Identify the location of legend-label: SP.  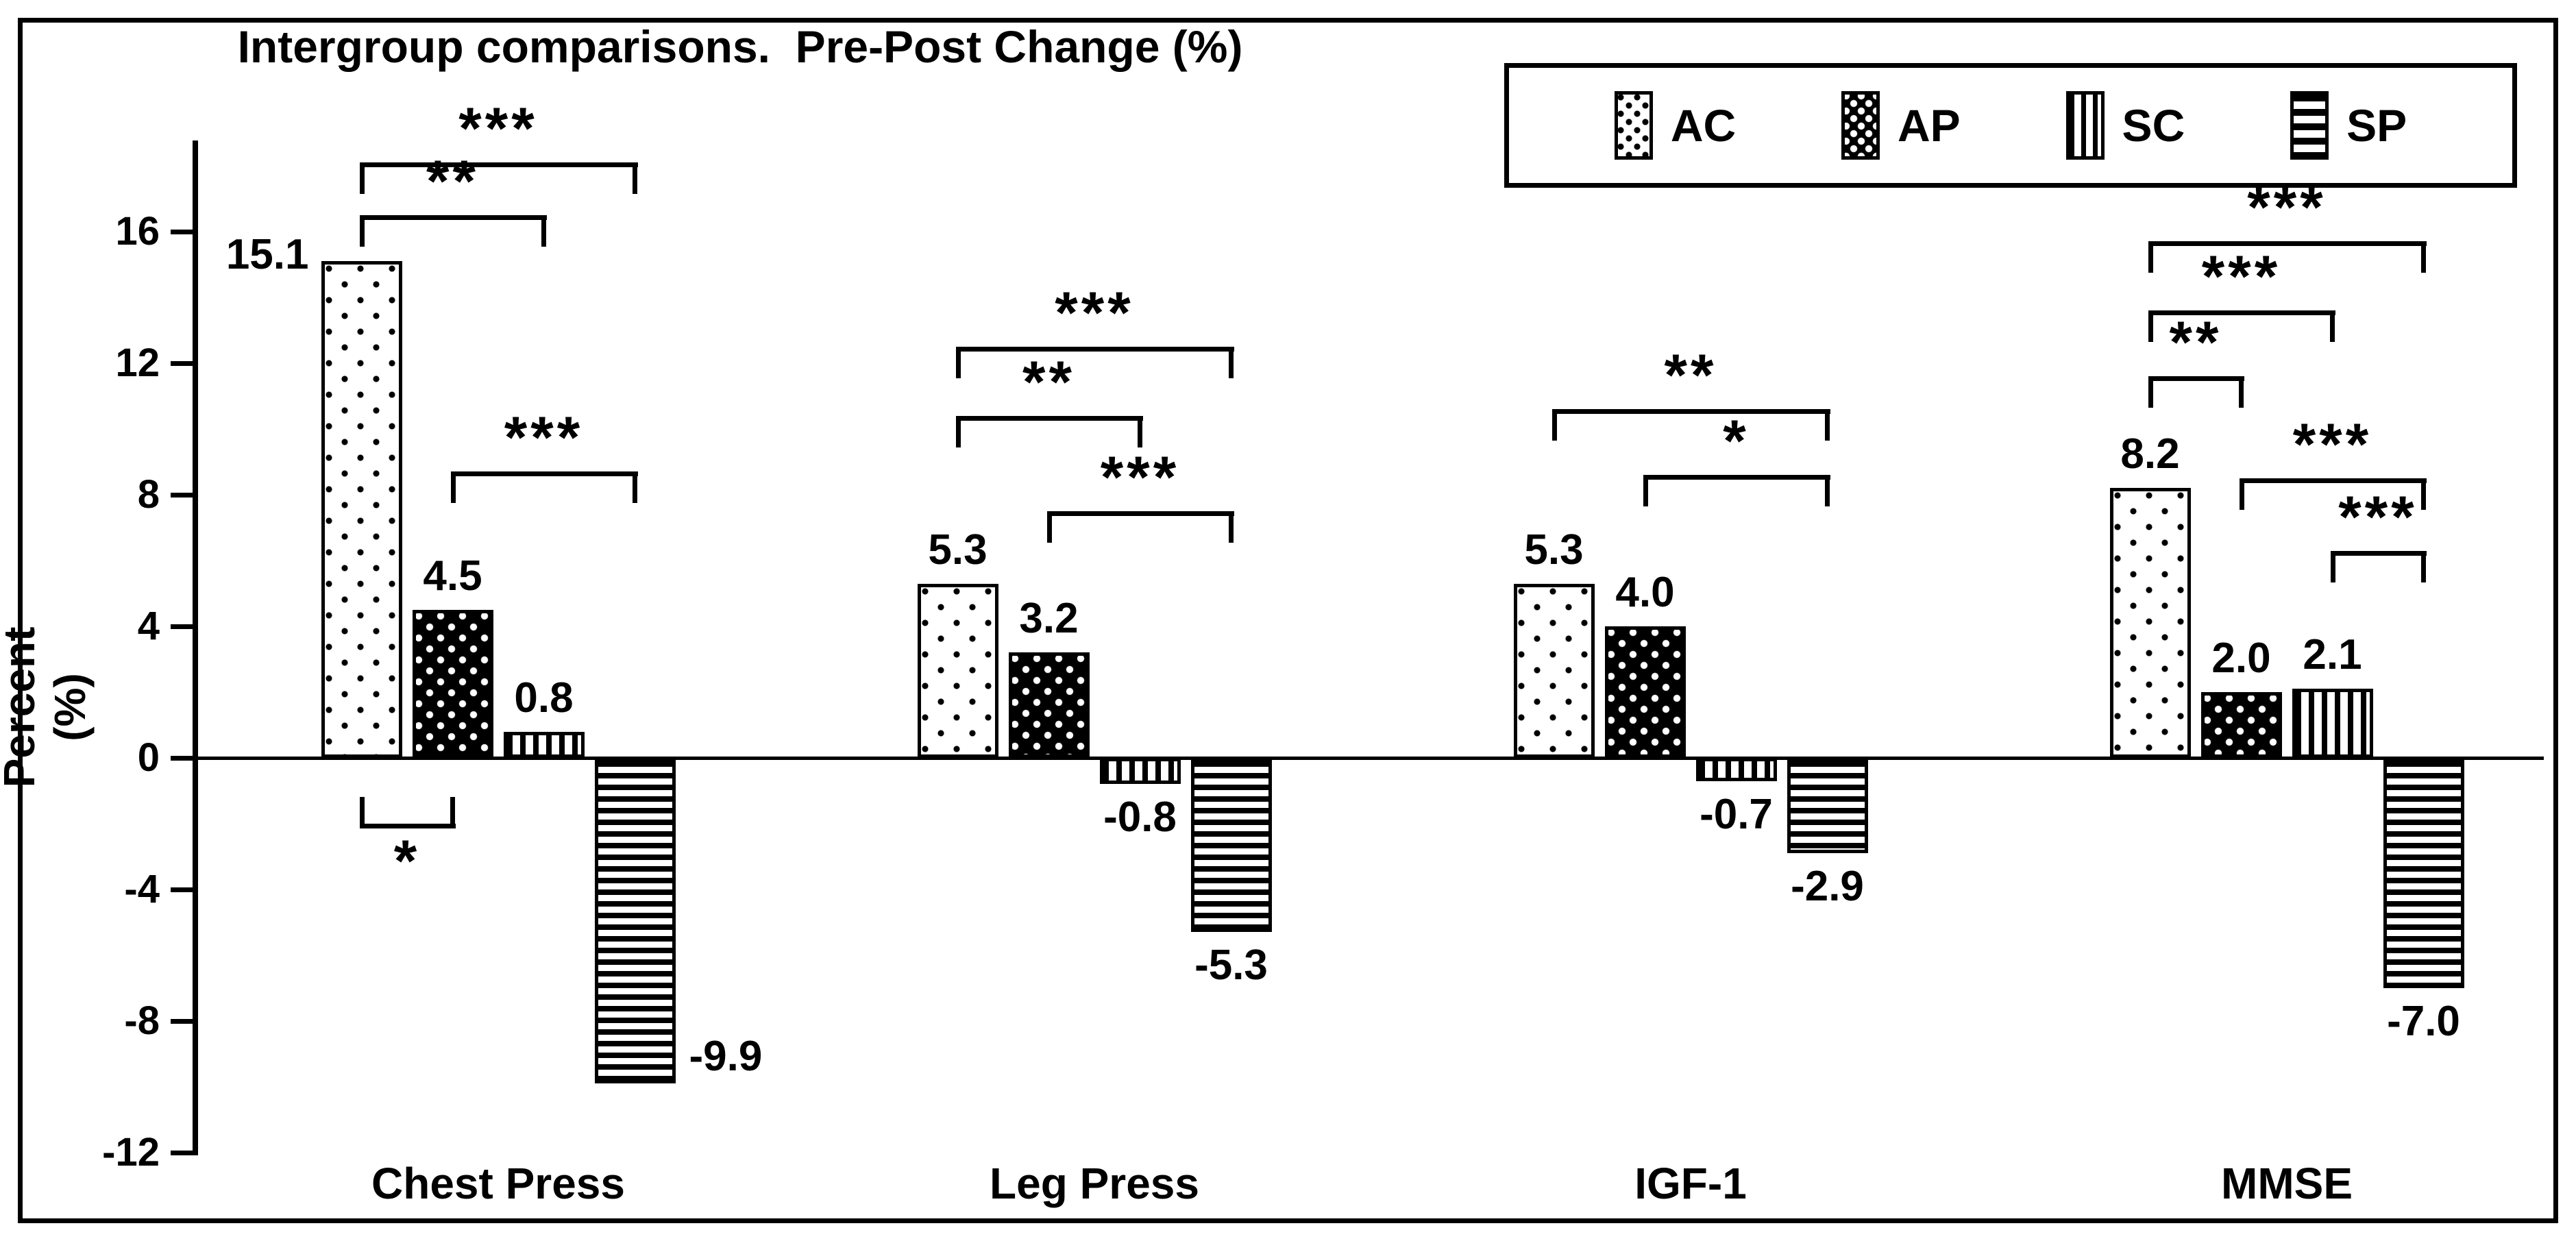
(2377, 126).